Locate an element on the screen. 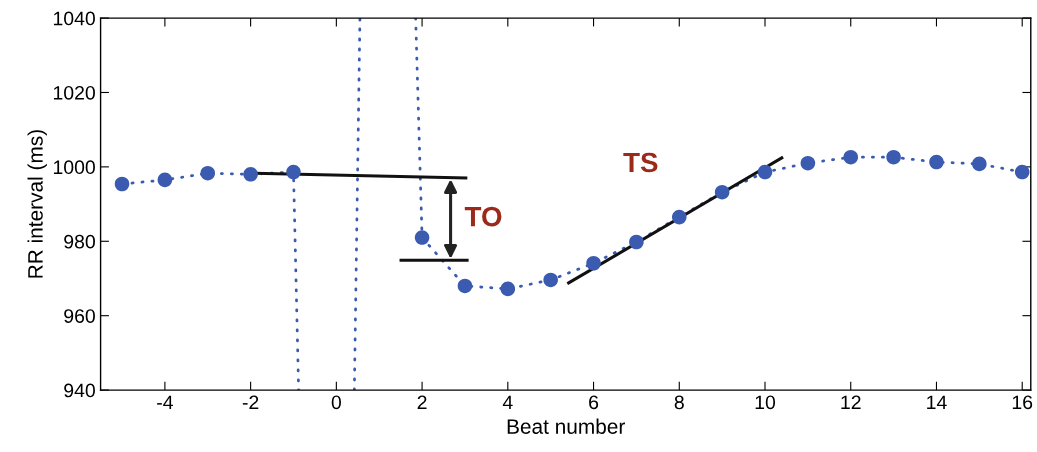 Image resolution: width=1037 pixels, height=452 pixels. y-tick-label: 1040 is located at coordinates (74, 18).